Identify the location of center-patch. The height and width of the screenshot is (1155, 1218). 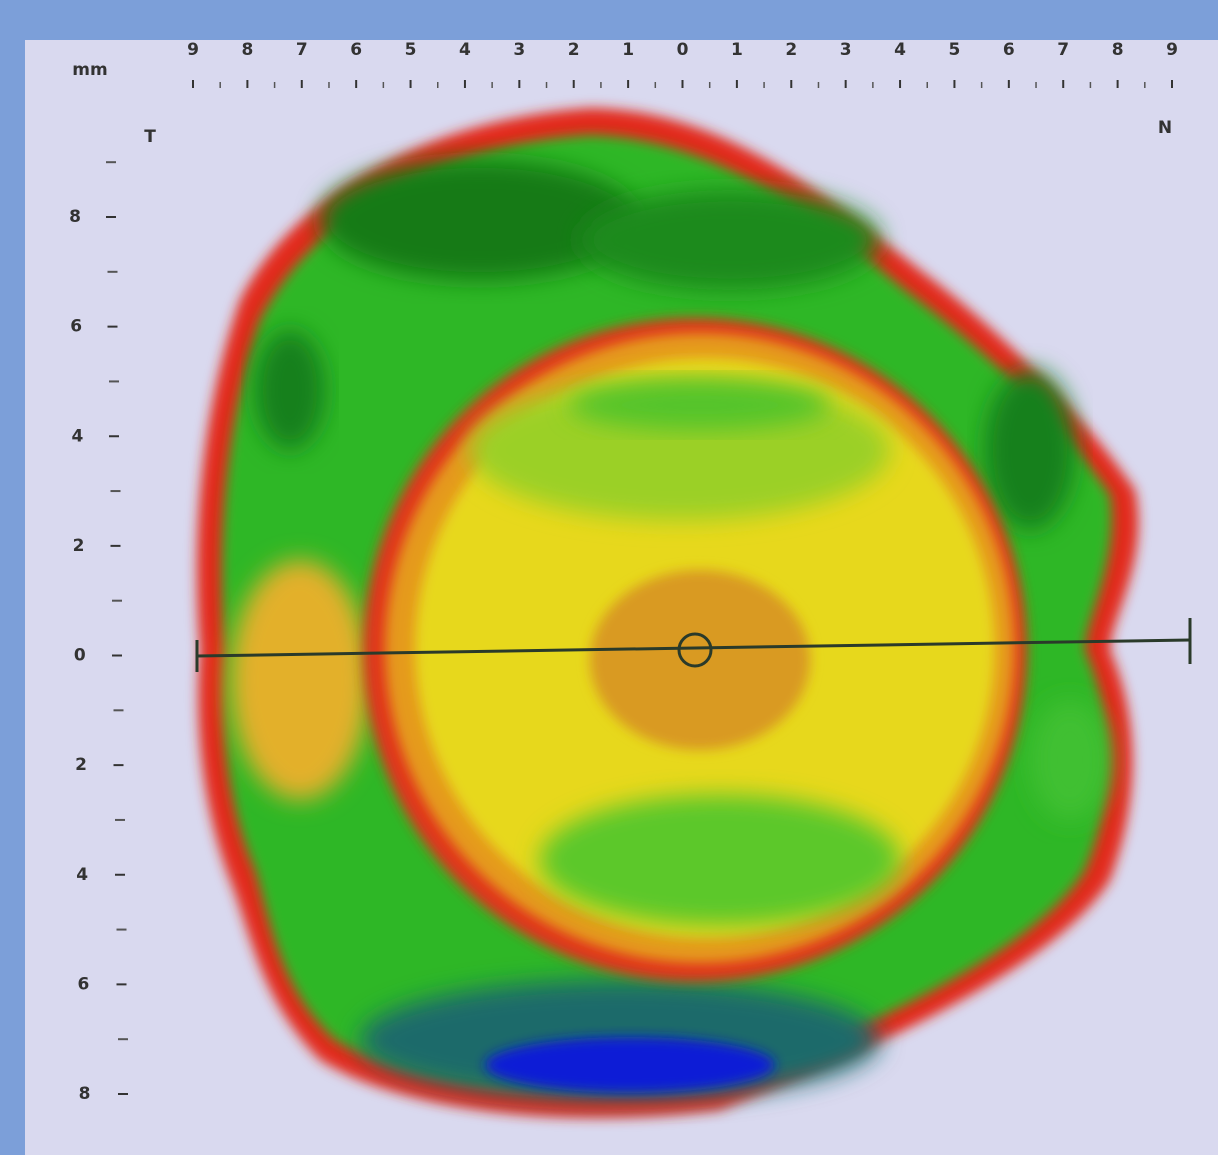
(700, 660).